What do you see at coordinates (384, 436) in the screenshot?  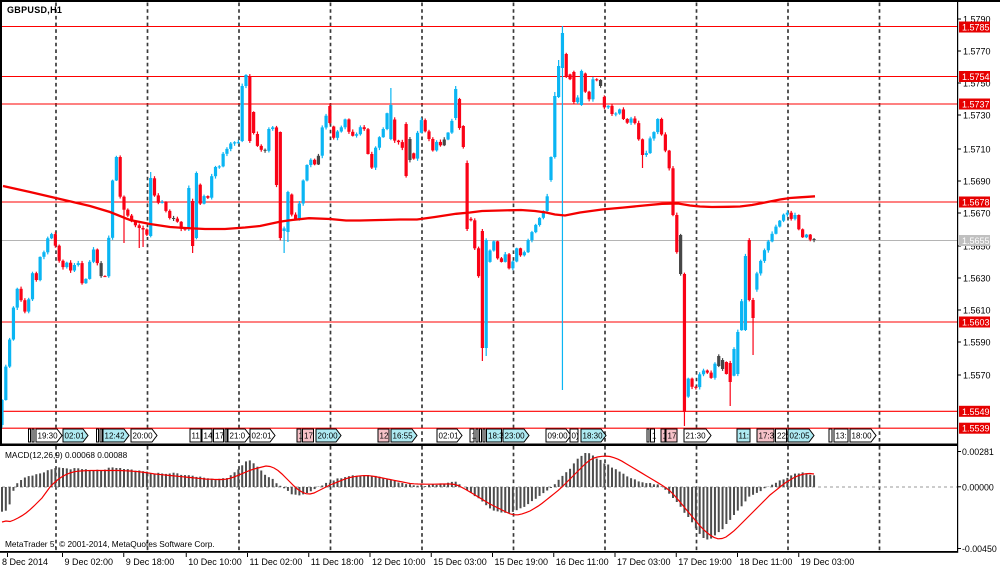 I see `svg-text: 12` at bounding box center [384, 436].